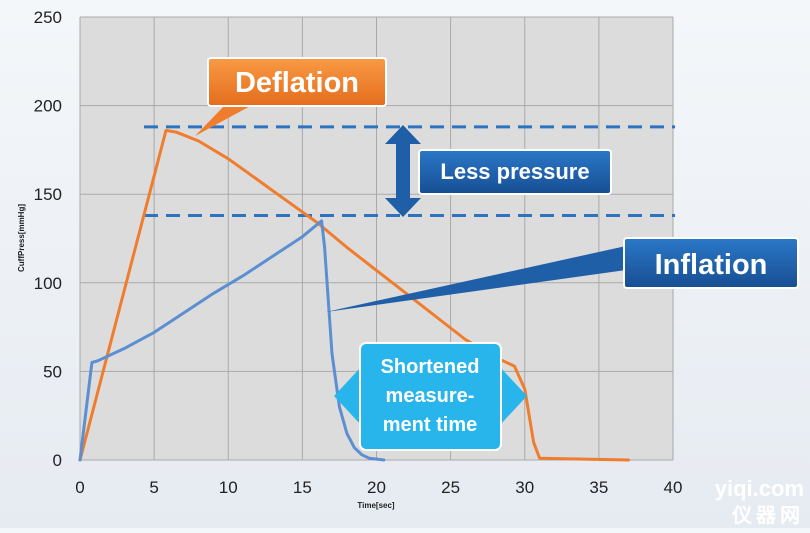 This screenshot has height=533, width=810. What do you see at coordinates (48, 239) in the screenshot?
I see `y-tick-labels: 0 50 100 150 200 250` at bounding box center [48, 239].